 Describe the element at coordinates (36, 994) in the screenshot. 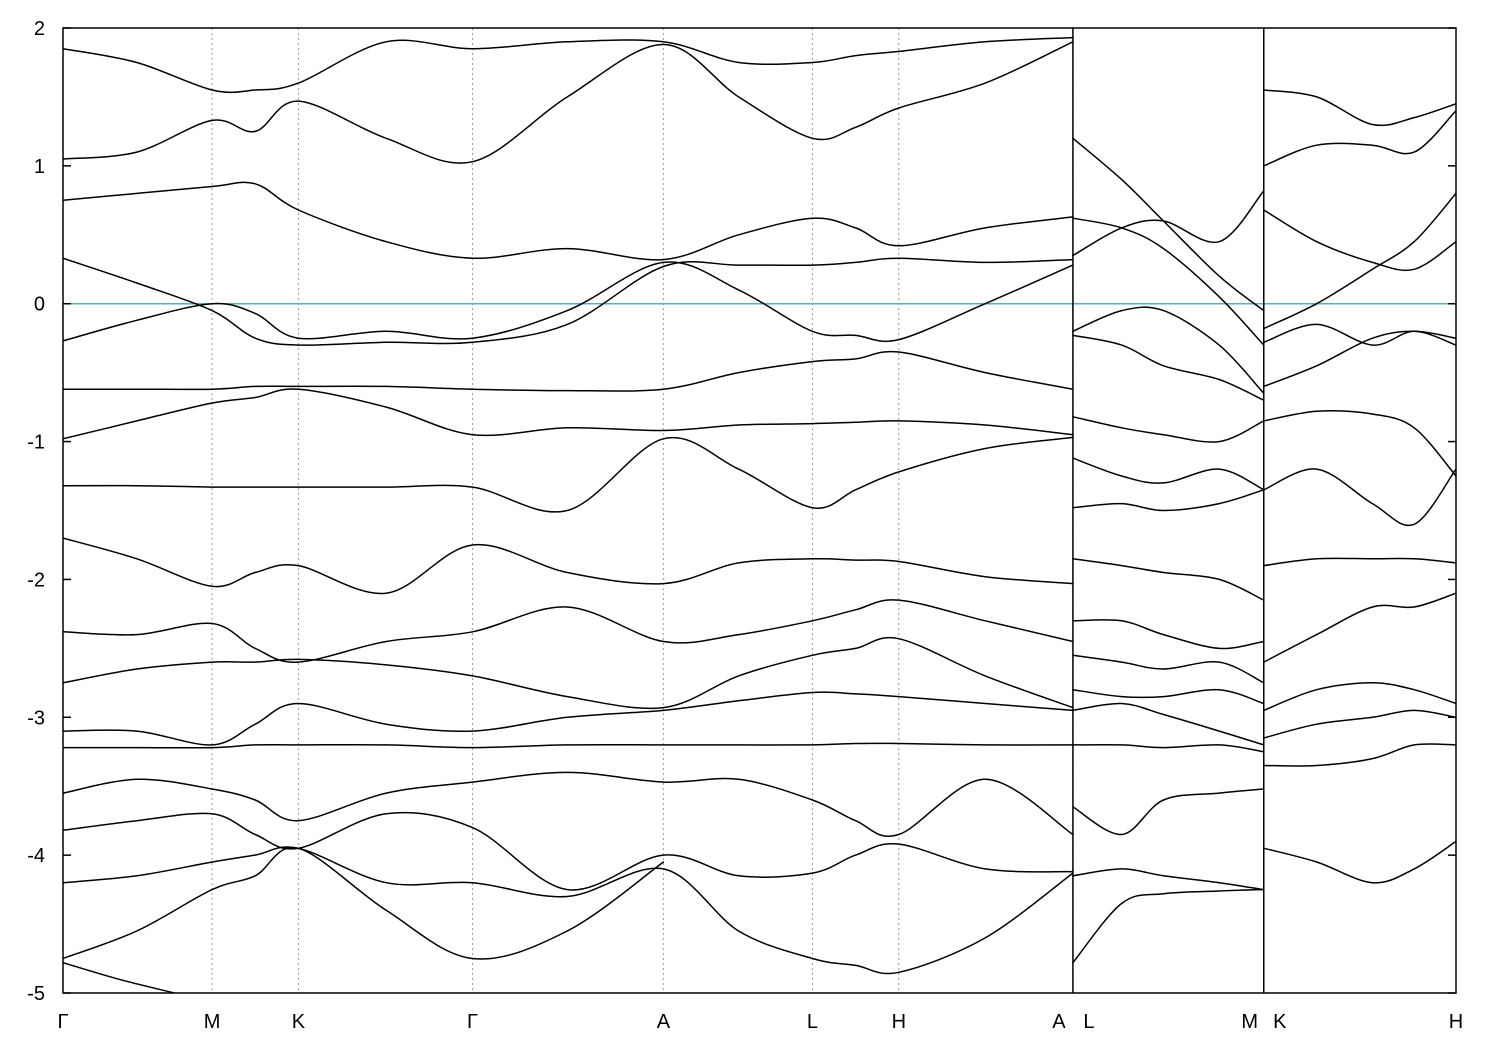

I see `y-tick-label: -5` at that location.